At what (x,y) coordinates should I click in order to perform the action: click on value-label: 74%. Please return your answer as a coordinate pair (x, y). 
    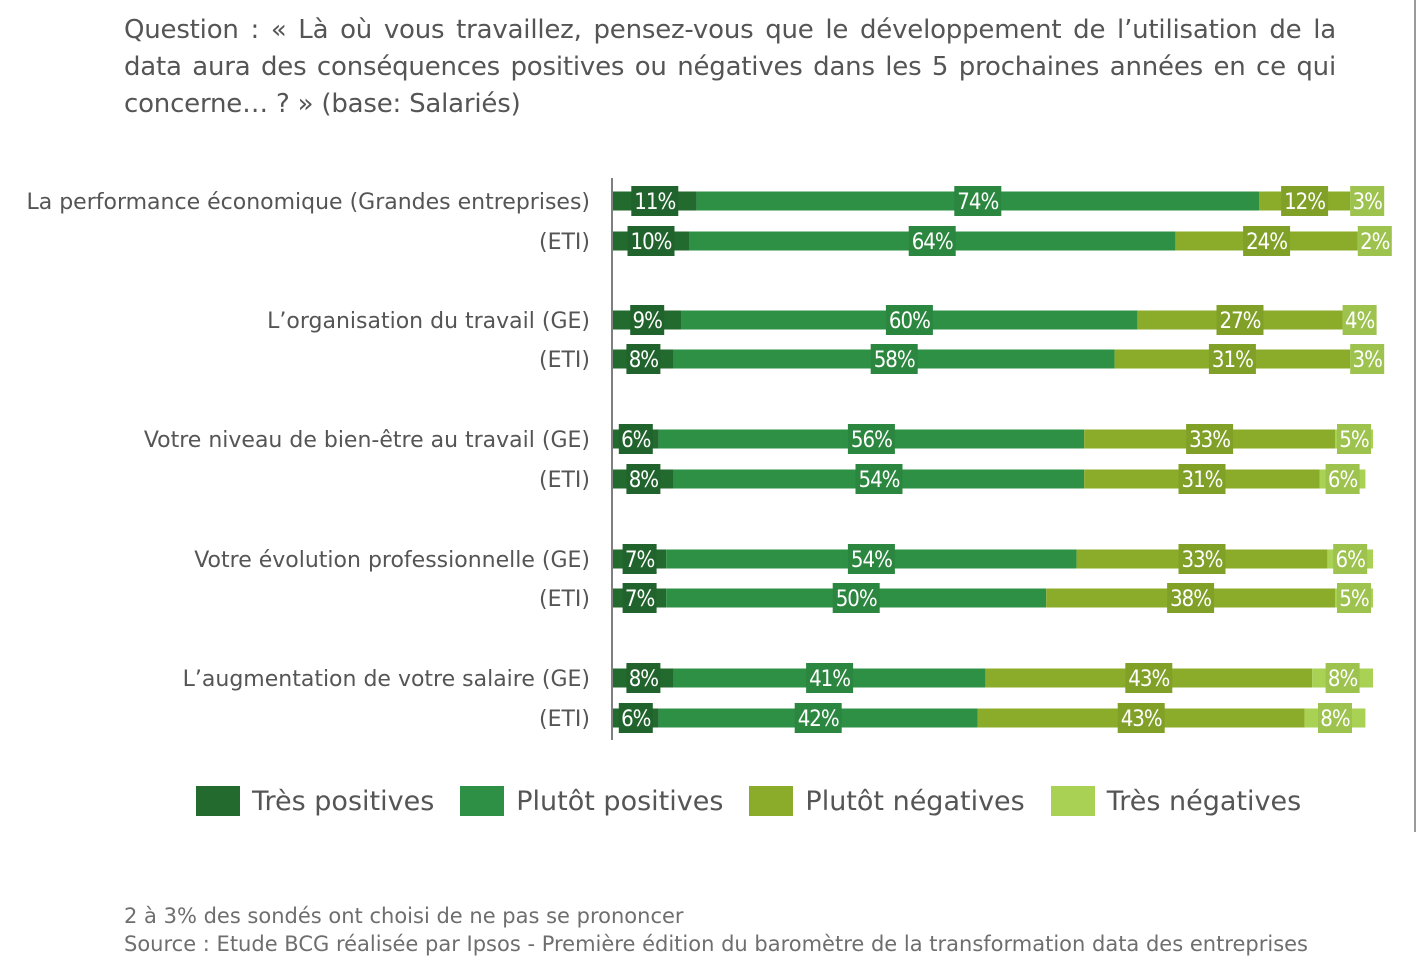
    Looking at the image, I should click on (977, 202).